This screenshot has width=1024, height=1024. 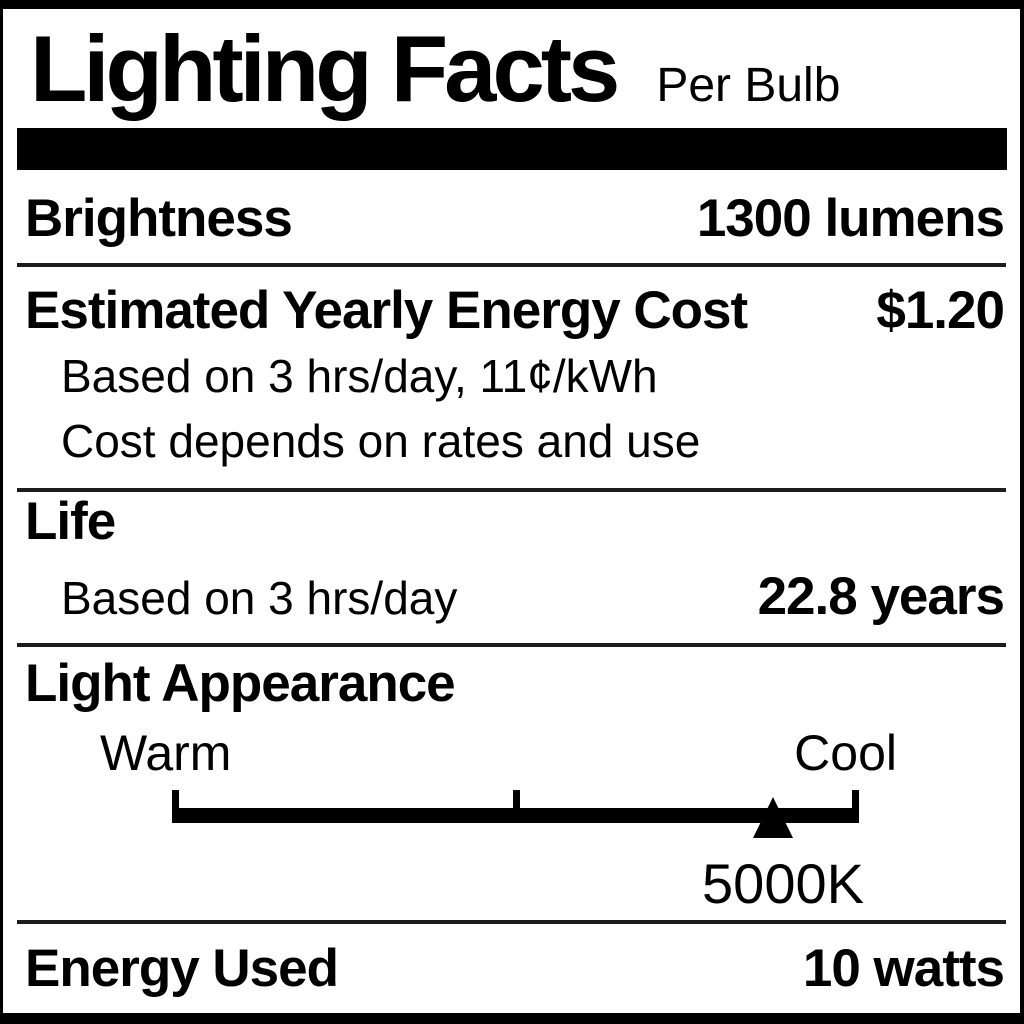 I want to click on color-temperature-scale, so click(x=515, y=815).